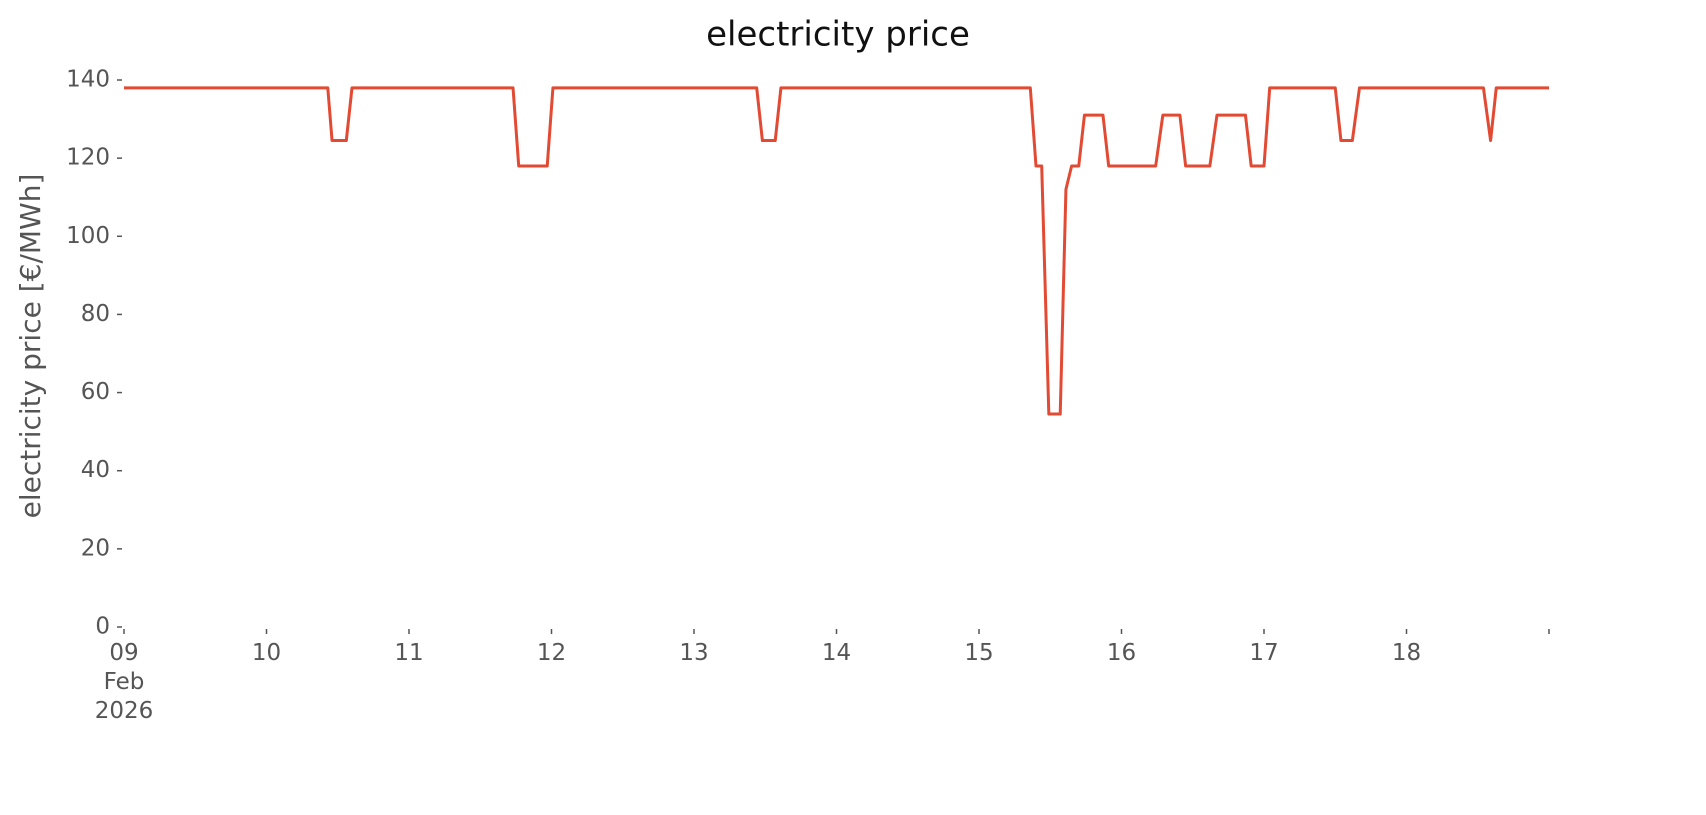 This screenshot has width=1706, height=815. What do you see at coordinates (95, 314) in the screenshot?
I see `y-tick-label: 80` at bounding box center [95, 314].